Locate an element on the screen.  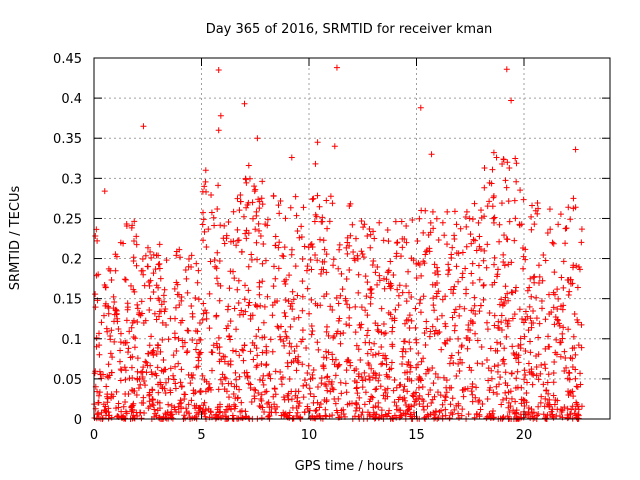
y-tick-label: 0.3 is located at coordinates (71, 179).